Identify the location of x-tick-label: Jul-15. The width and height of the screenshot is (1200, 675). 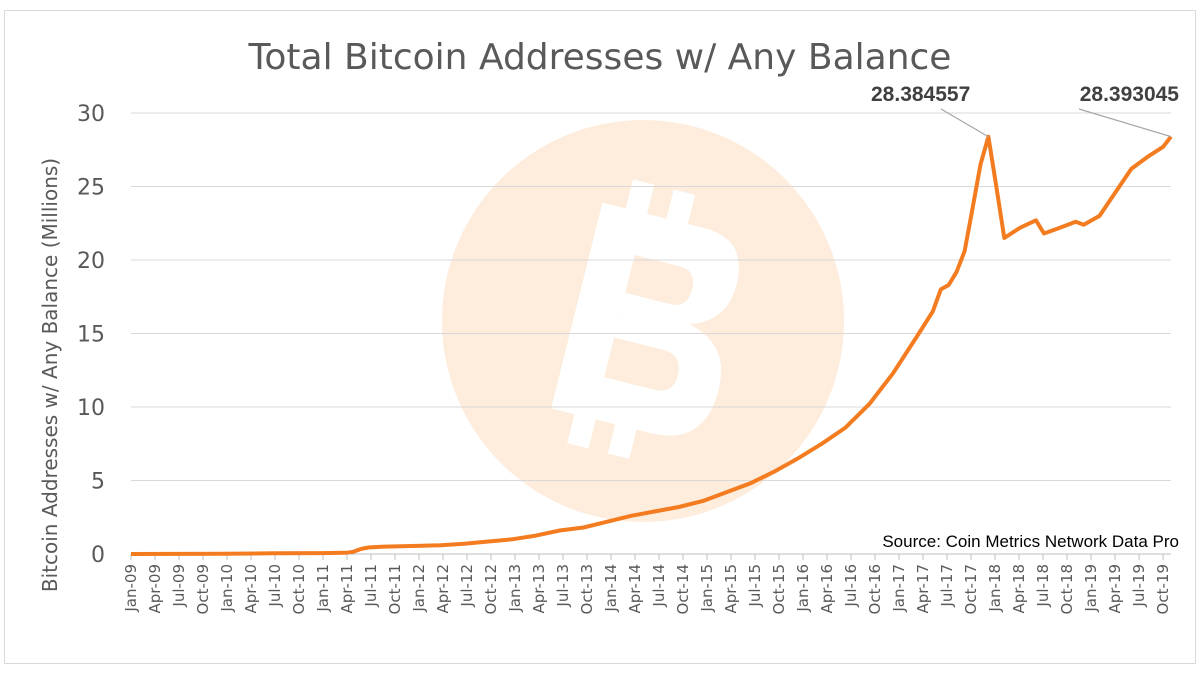
(755, 586).